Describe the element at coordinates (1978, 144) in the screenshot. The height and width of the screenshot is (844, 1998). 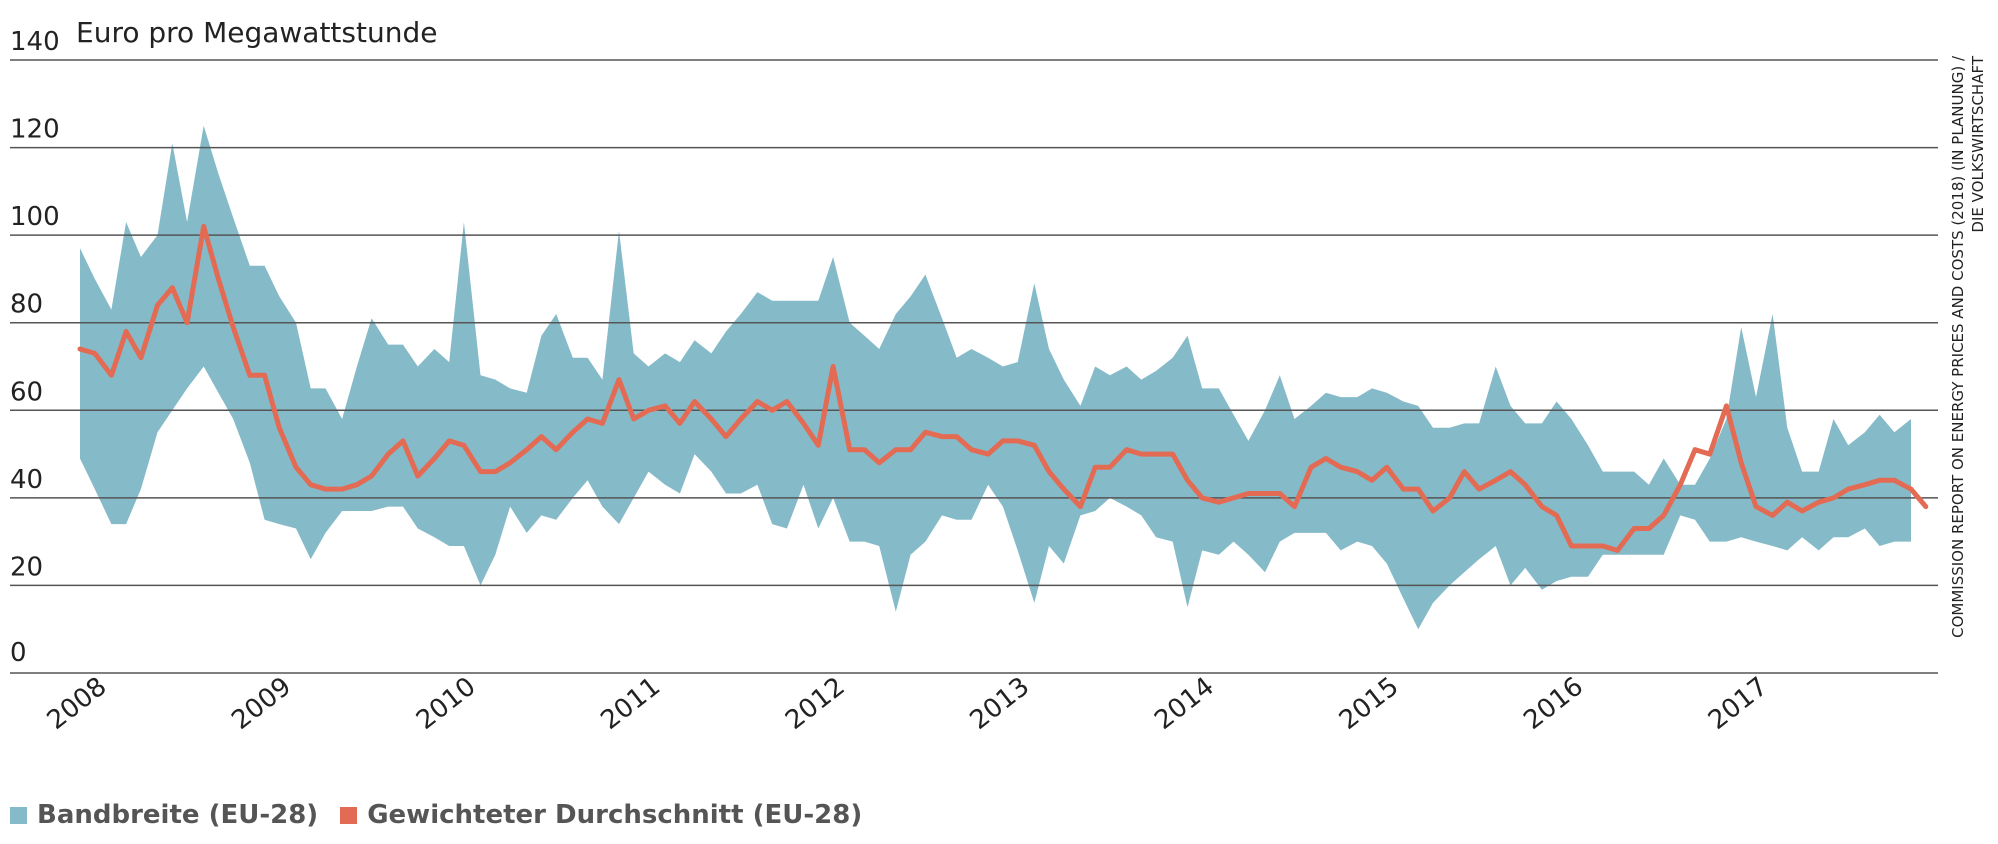
I see `source-line-2: Die Volkswirtschaft` at that location.